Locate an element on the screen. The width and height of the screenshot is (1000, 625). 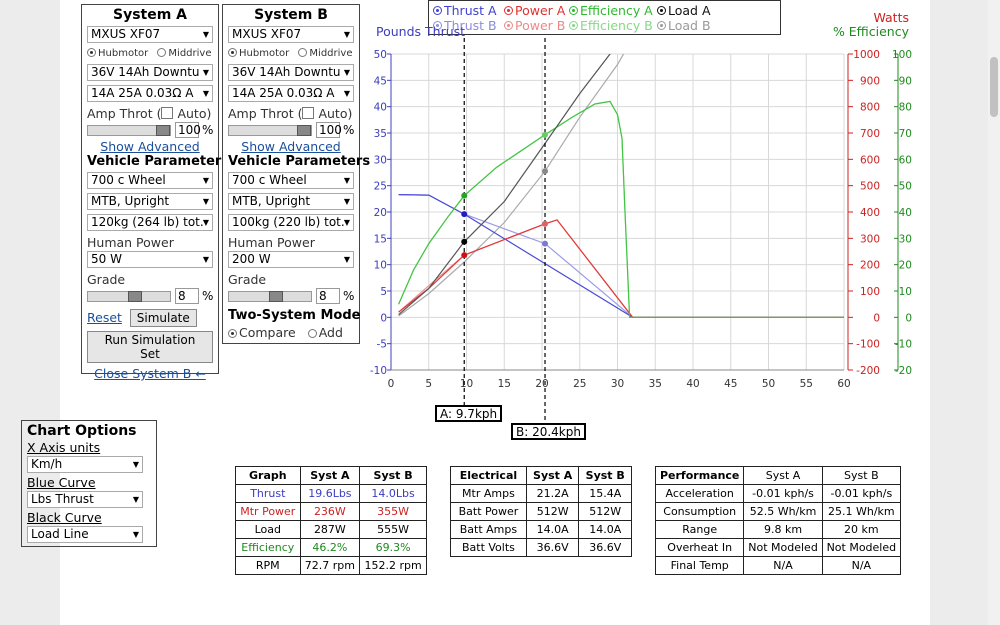
hubmotor-radio-a is located at coordinates (91, 52).